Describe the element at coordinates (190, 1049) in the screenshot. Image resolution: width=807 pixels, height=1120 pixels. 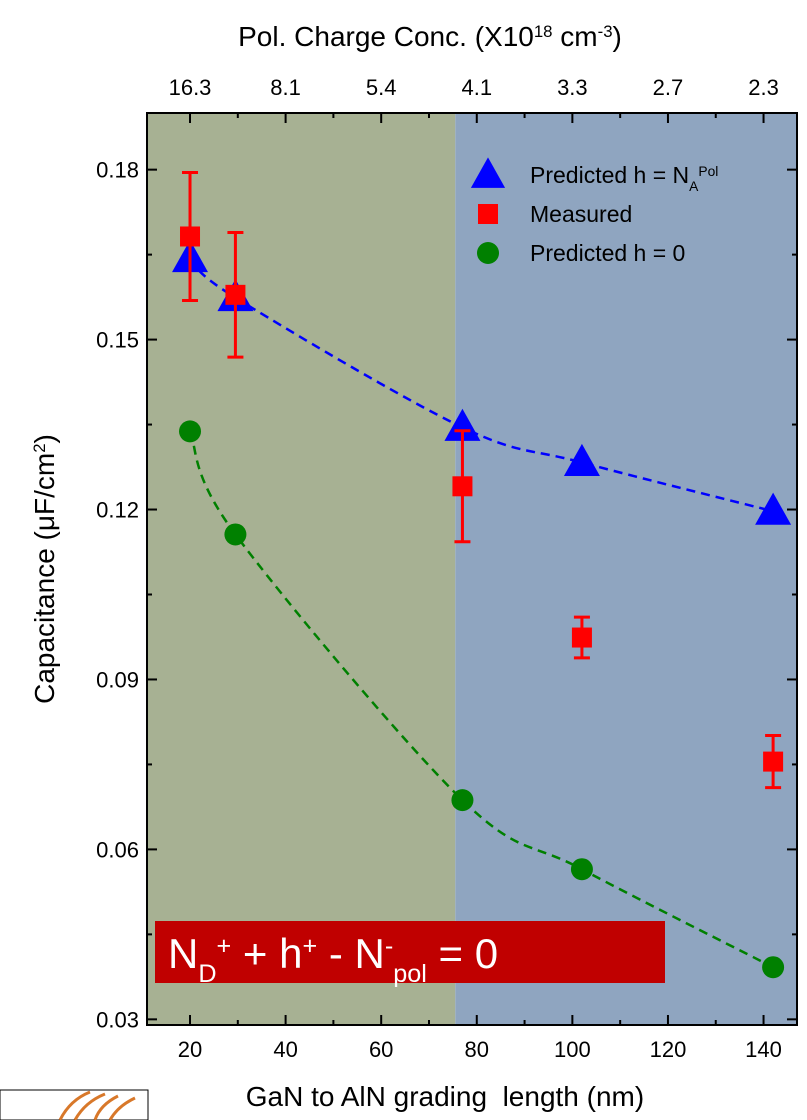
I see `x-tick-label: 20` at that location.